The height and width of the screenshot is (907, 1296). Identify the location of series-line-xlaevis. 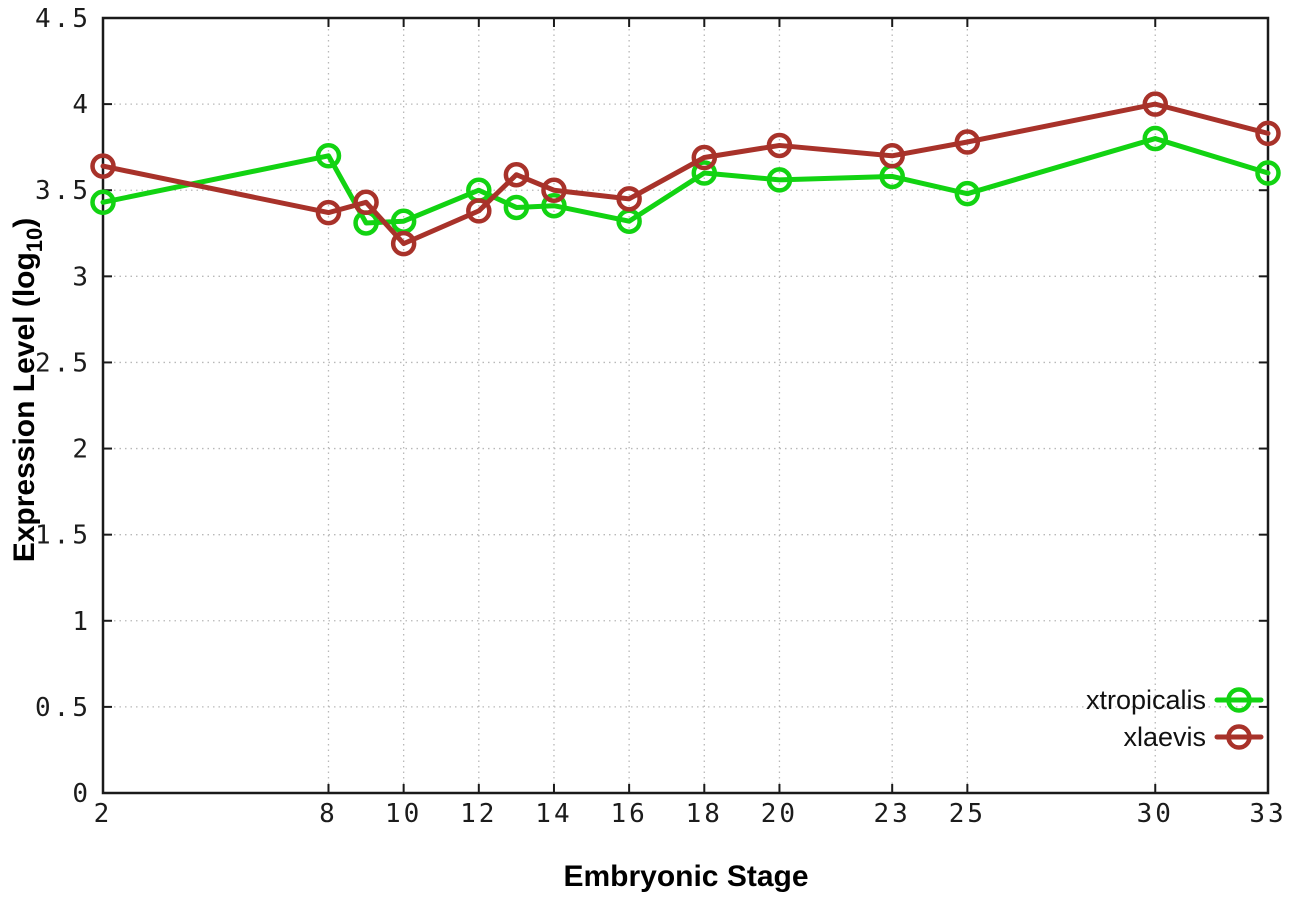
(685, 174).